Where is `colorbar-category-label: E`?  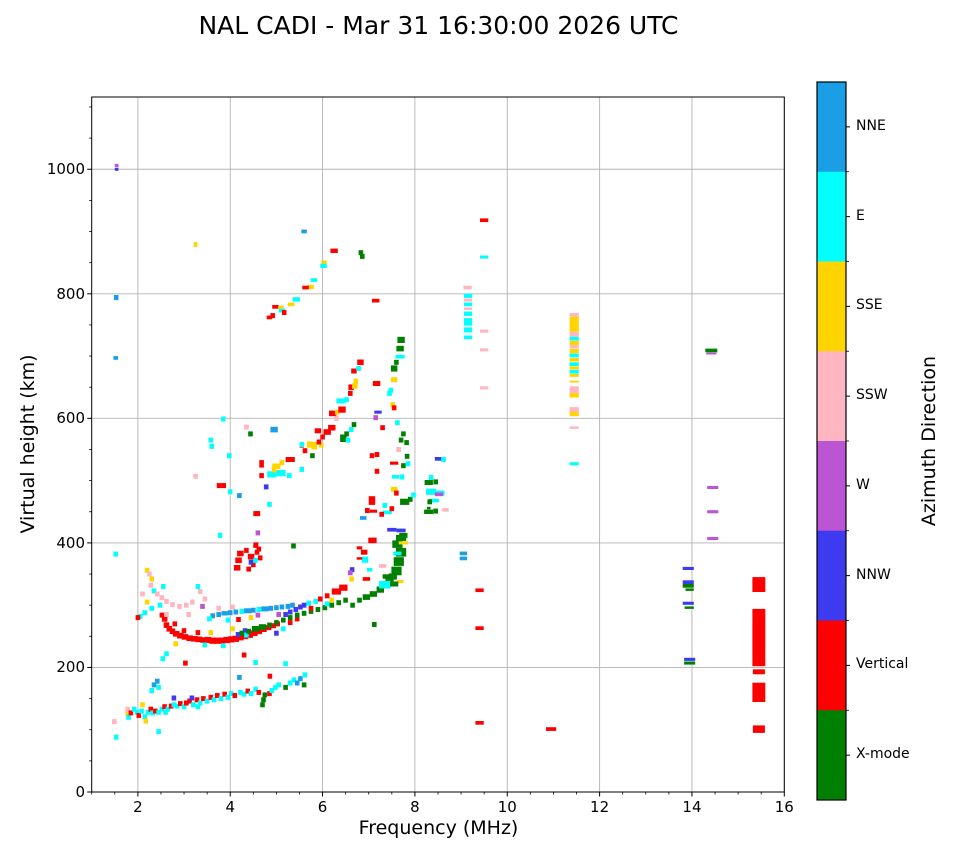
colorbar-category-label: E is located at coordinates (860, 215).